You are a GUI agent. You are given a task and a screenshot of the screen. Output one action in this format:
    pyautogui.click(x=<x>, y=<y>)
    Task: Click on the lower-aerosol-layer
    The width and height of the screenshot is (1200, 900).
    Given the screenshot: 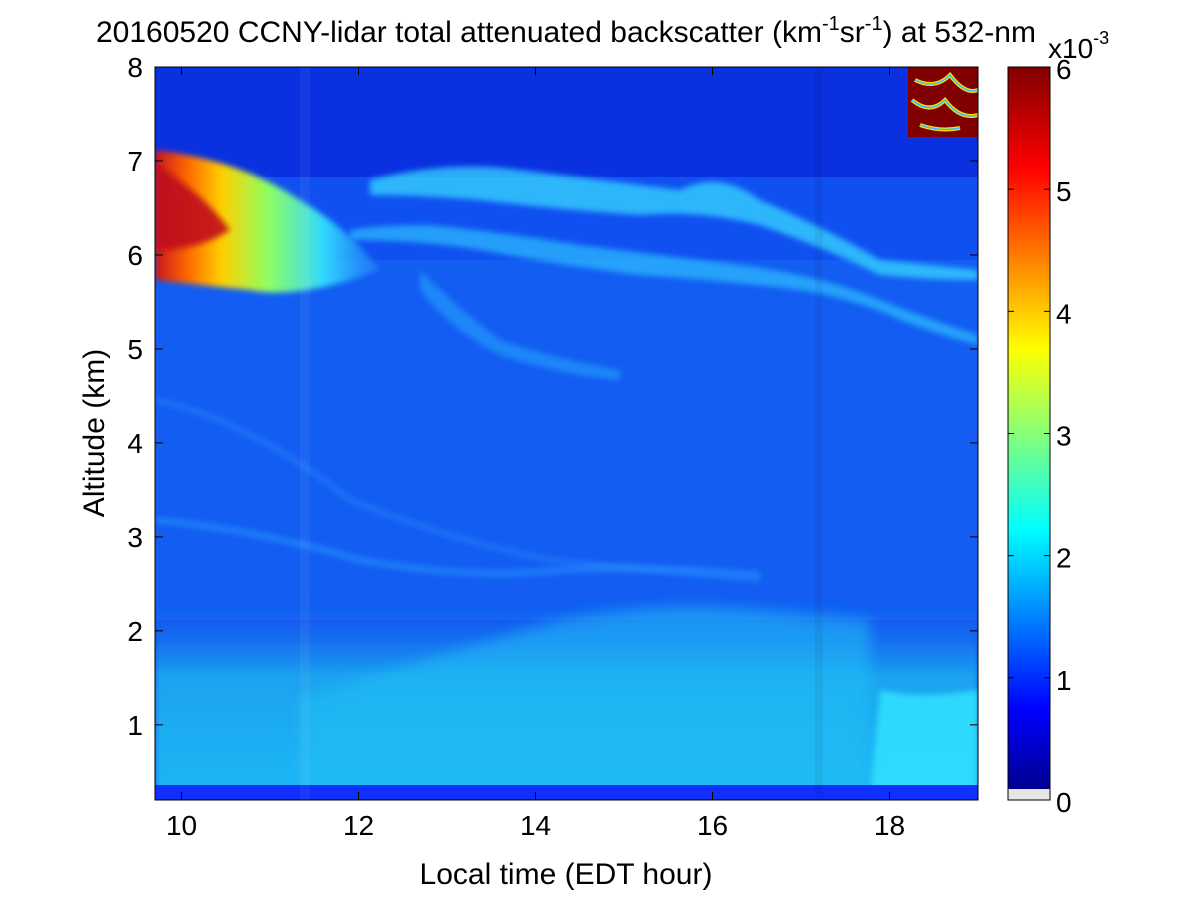 What is the action you would take?
    pyautogui.click(x=664, y=285)
    